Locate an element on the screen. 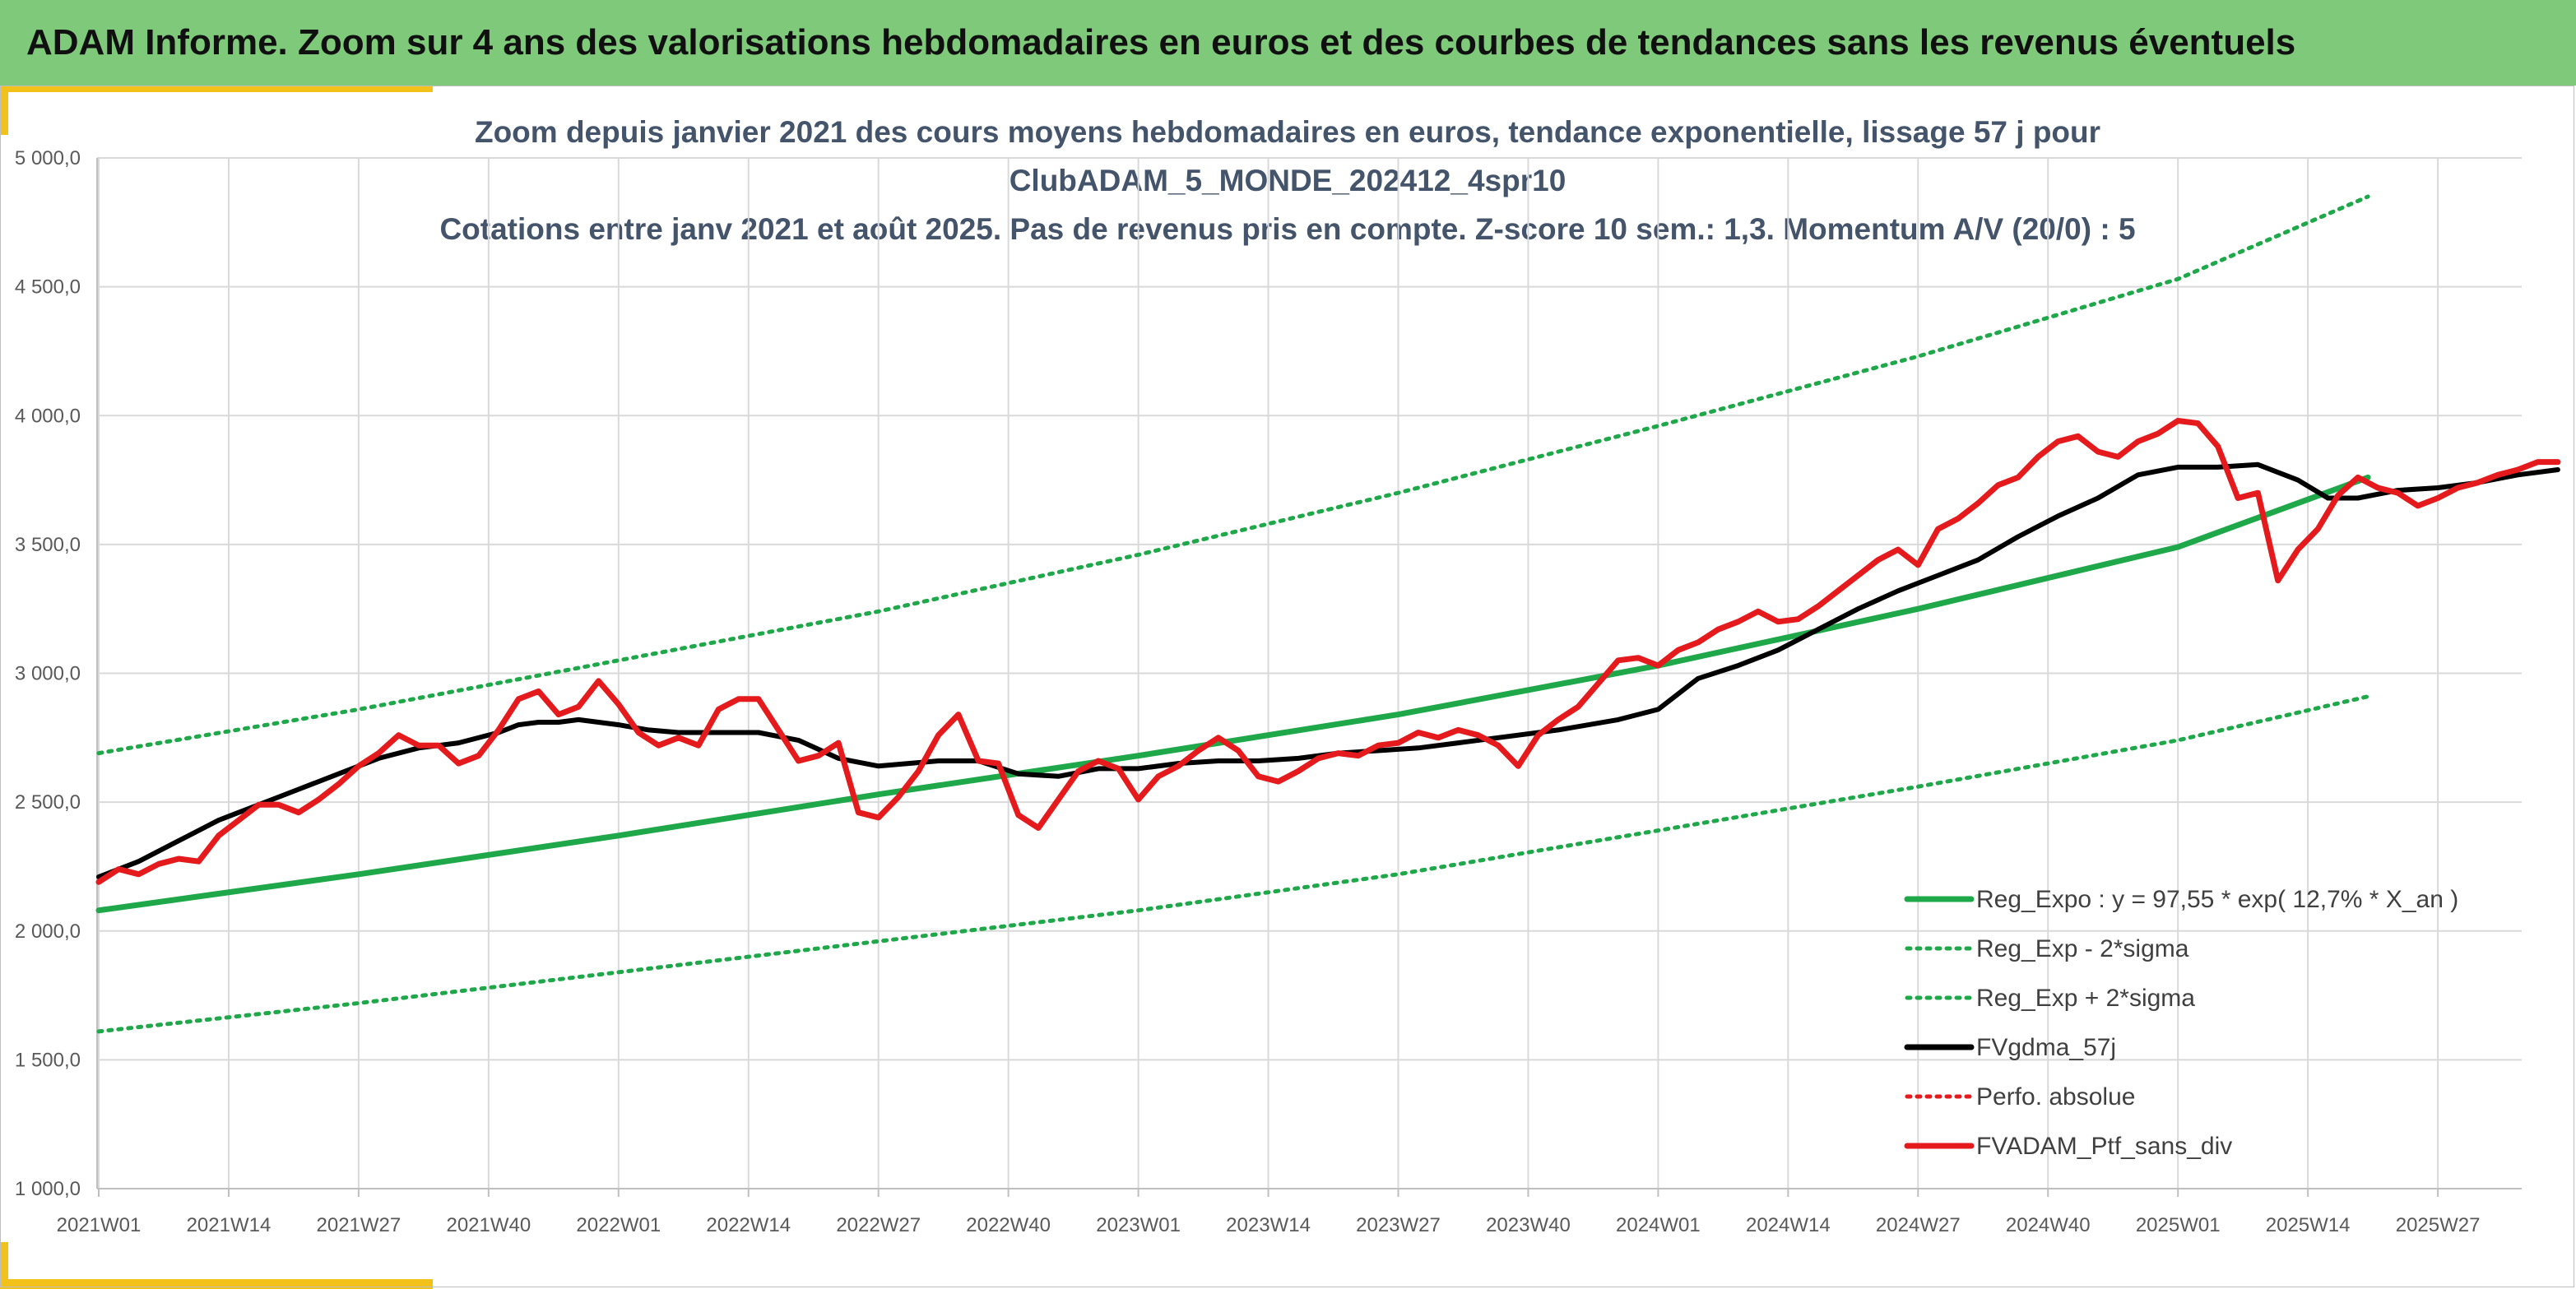 The height and width of the screenshot is (1289, 2576). y-tick-label: 5 000,0 is located at coordinates (48, 158).